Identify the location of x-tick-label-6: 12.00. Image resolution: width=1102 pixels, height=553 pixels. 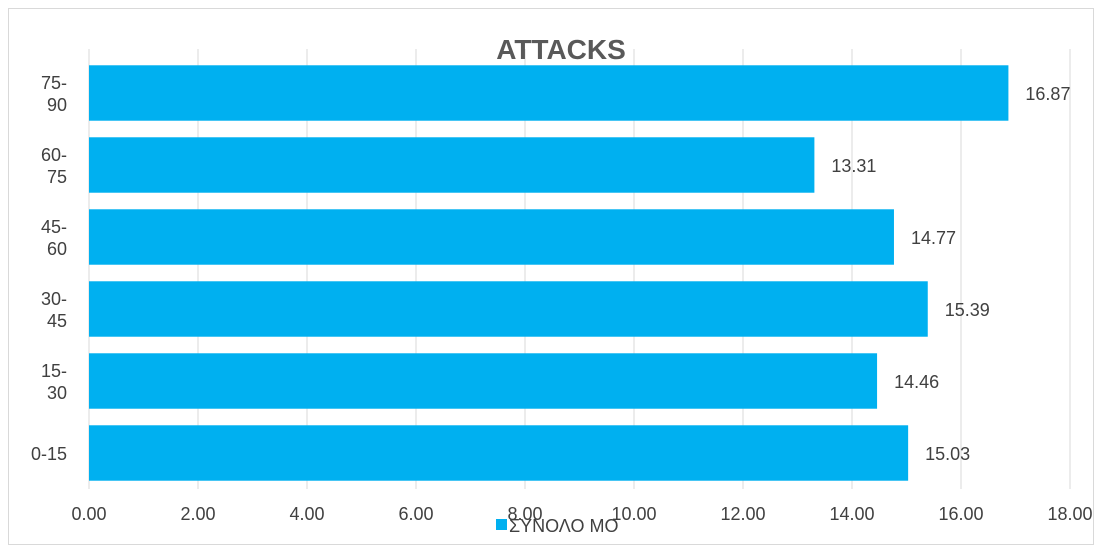
(742, 514).